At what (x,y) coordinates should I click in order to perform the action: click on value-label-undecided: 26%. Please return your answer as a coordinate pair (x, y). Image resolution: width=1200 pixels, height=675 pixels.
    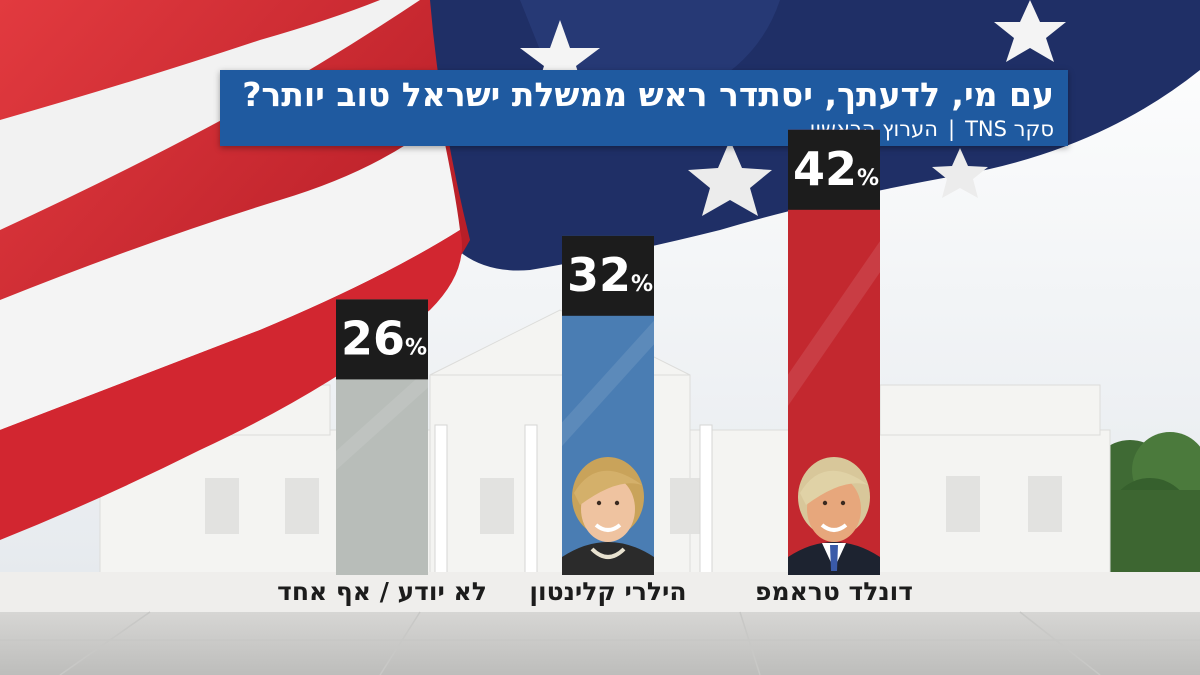
    Looking at the image, I should click on (384, 338).